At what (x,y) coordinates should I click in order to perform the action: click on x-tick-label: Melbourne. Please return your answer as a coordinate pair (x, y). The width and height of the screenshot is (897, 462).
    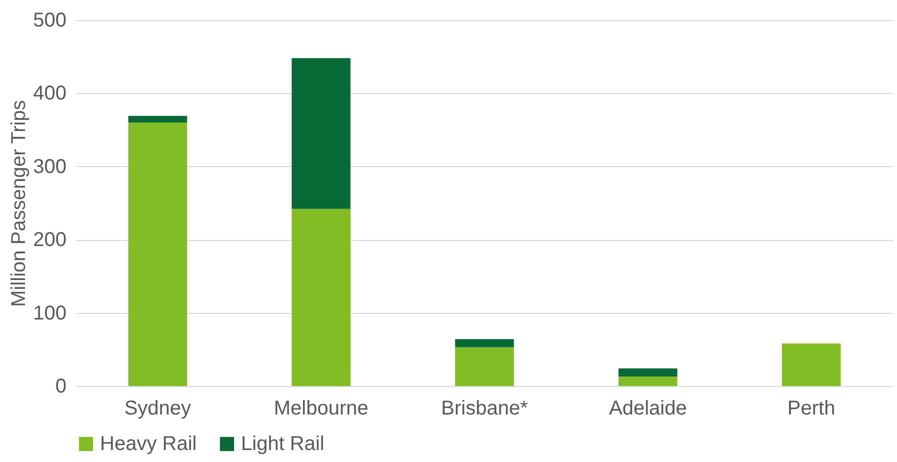
    Looking at the image, I should click on (321, 409).